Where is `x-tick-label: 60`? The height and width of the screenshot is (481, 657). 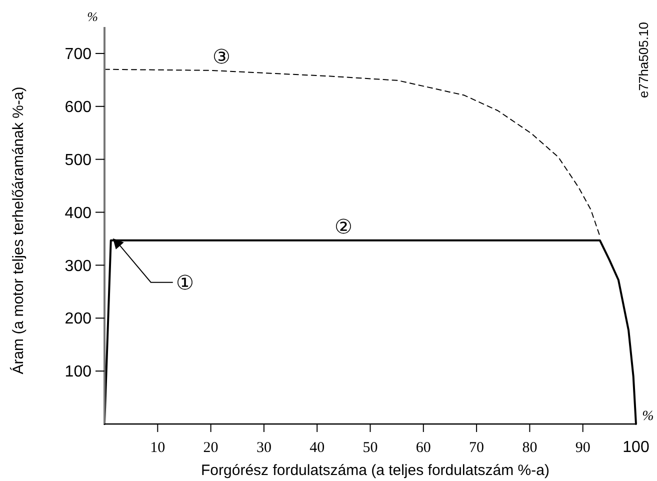 x-tick-label: 60 is located at coordinates (423, 448).